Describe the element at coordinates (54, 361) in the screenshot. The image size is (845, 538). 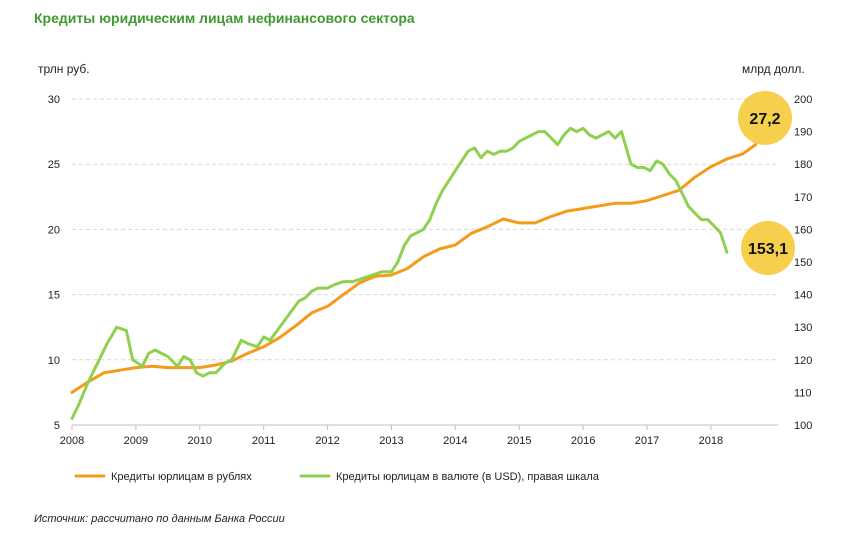
I see `left-tick-label: 10` at that location.